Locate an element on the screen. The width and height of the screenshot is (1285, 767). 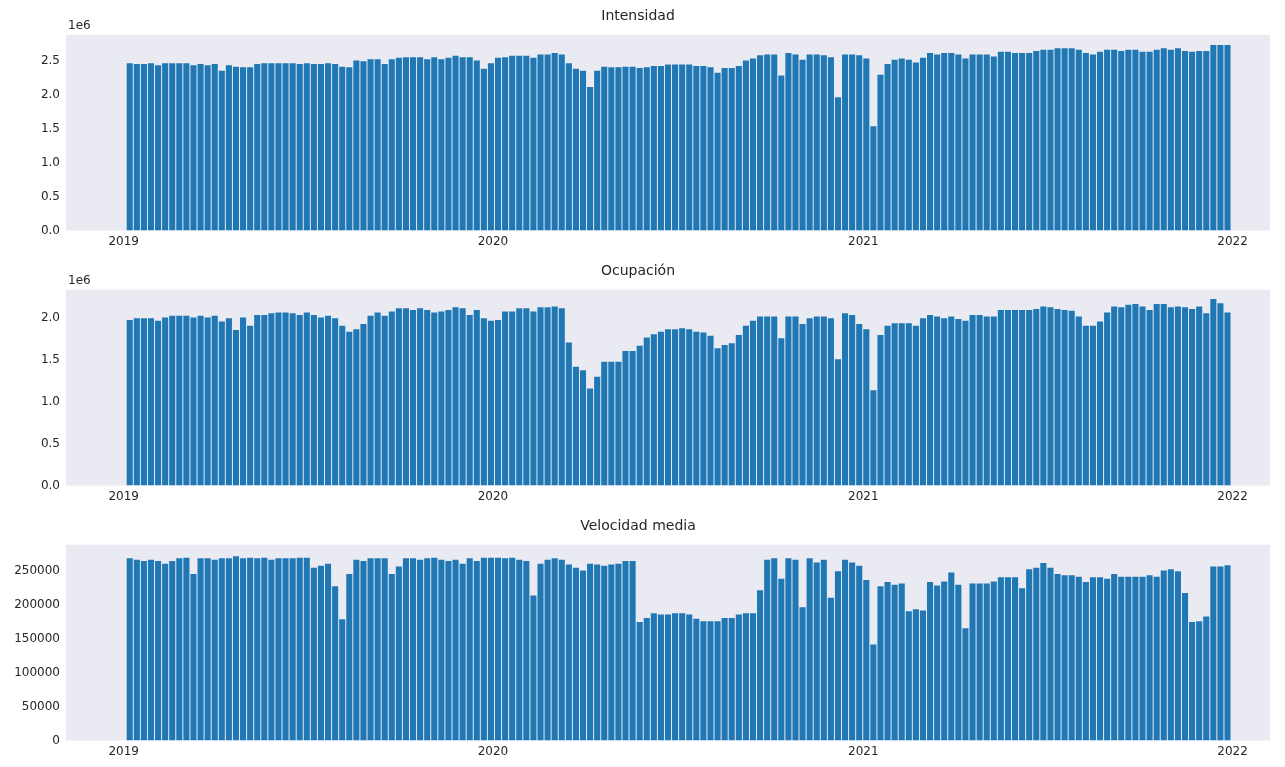
y-tick-label: 0 is located at coordinates (56, 739).